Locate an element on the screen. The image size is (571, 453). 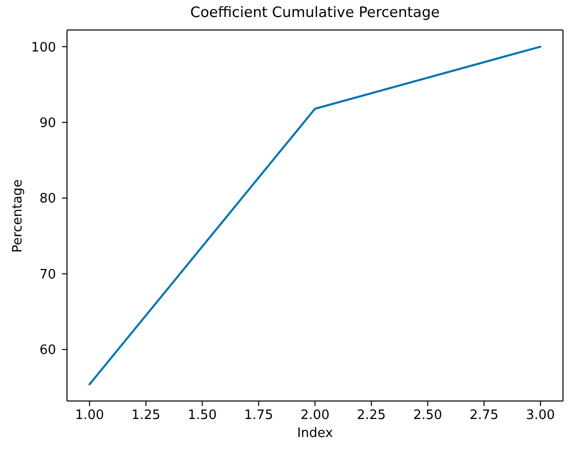
x-tick-label: 2.00 is located at coordinates (315, 416).